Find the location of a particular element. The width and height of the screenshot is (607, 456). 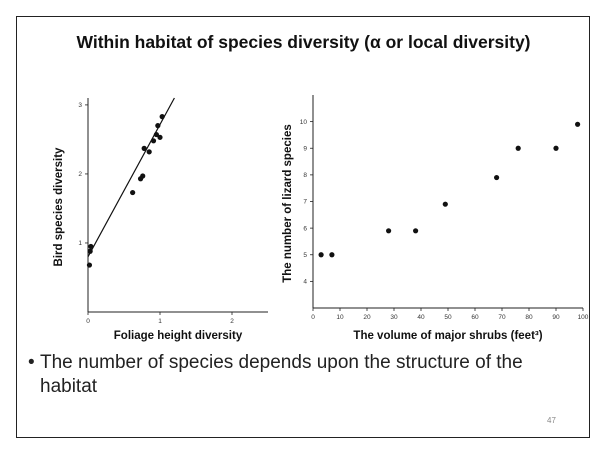

x-tick-label: 20 is located at coordinates (367, 317).